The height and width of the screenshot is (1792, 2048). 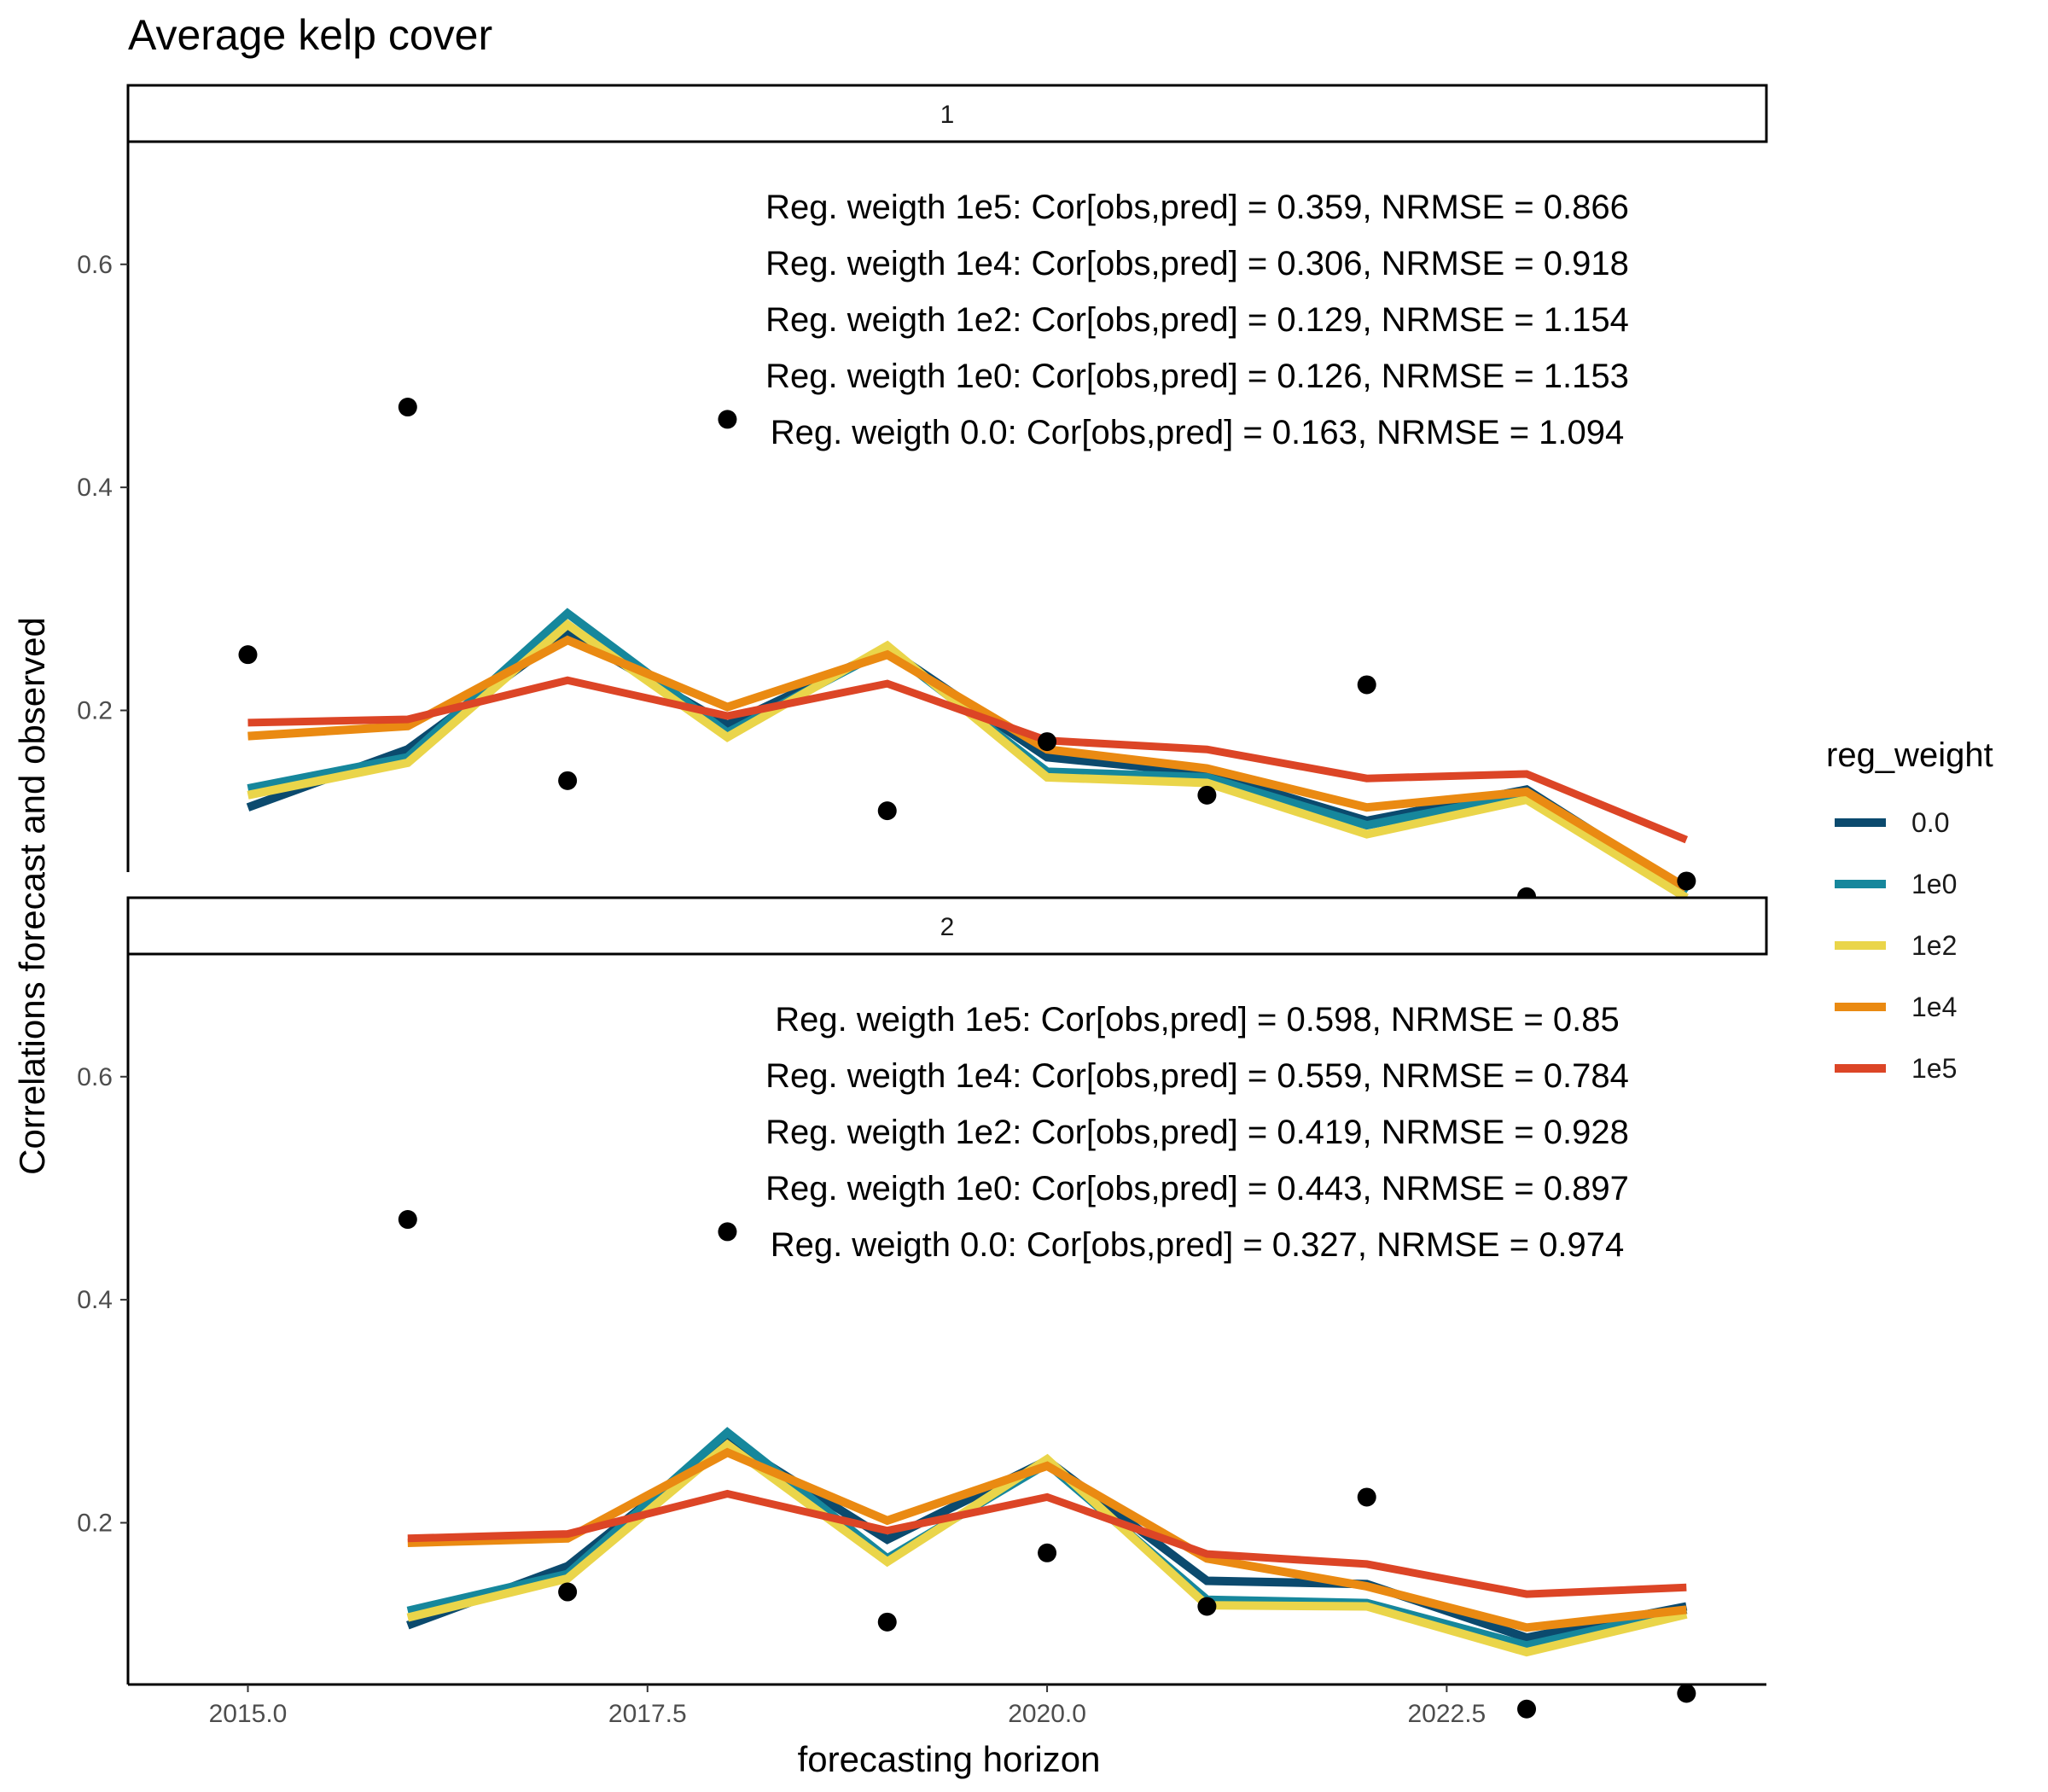 I want to click on legend-title: reg_weight, so click(x=1910, y=755).